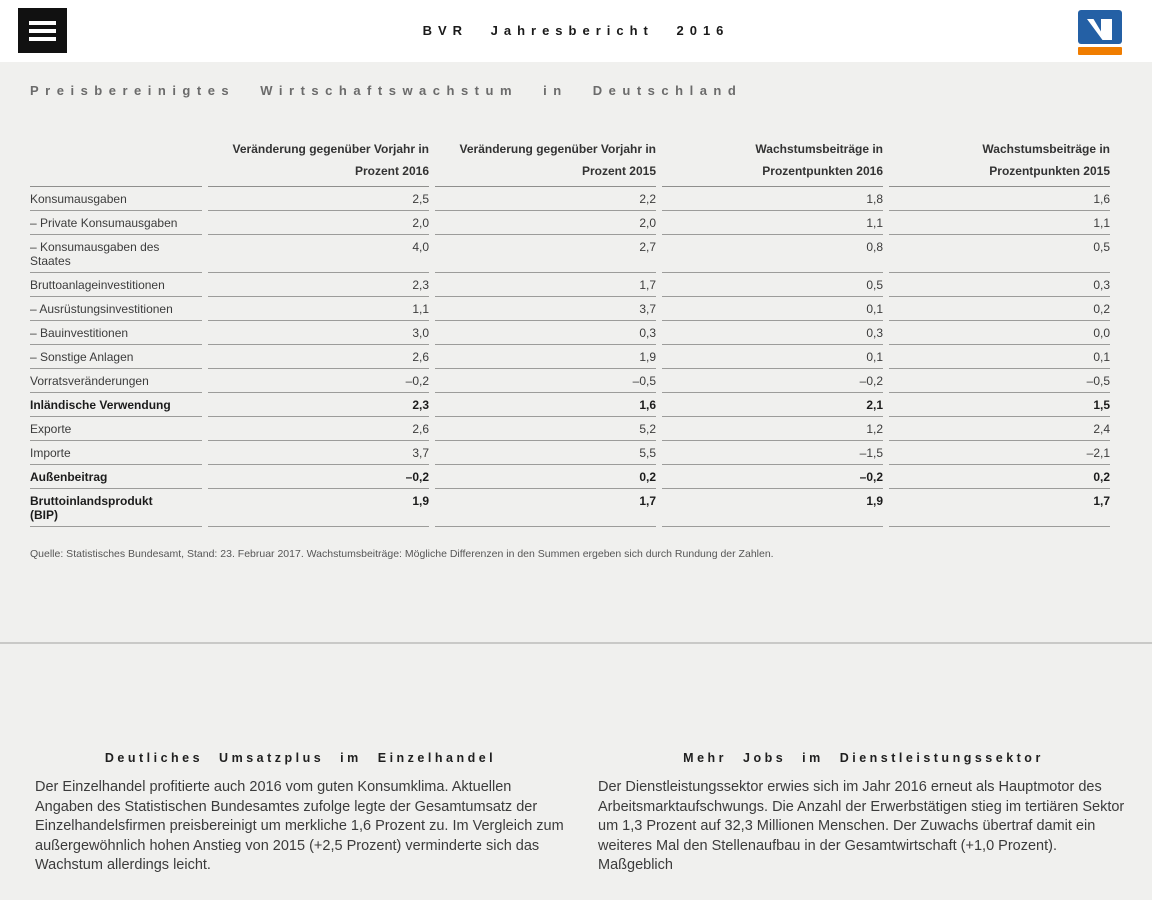 The height and width of the screenshot is (900, 1152). I want to click on table-cell: 0,8, so click(772, 254).